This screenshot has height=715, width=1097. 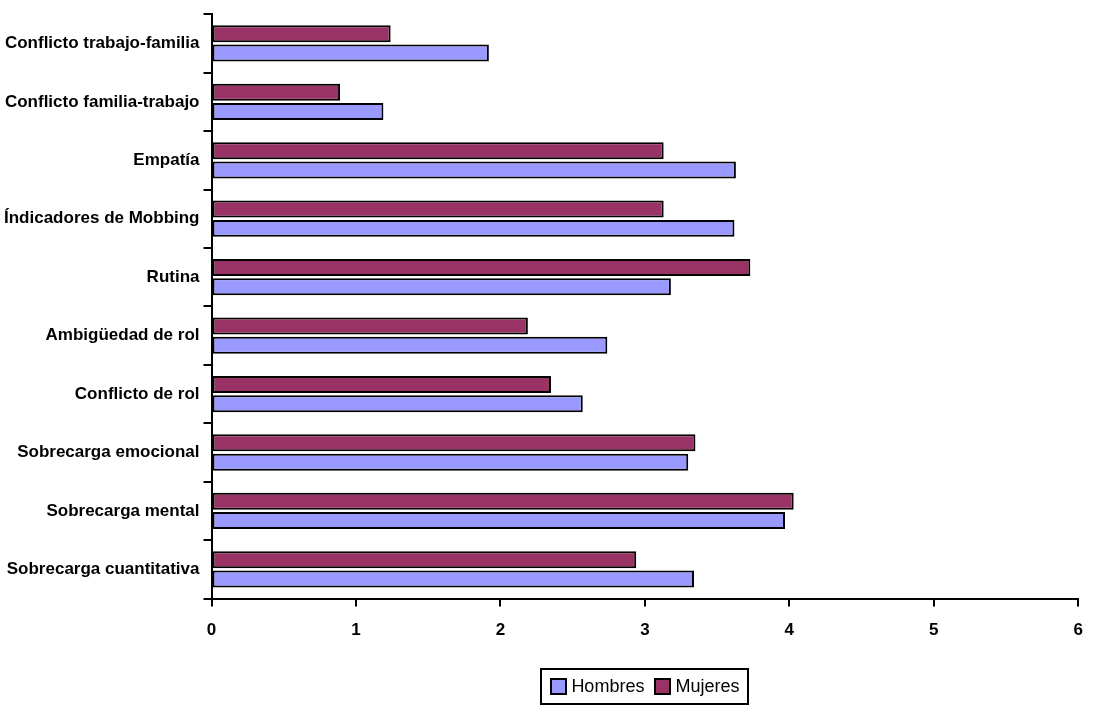 I want to click on y-tick-label: Conflicto trabajo-familia, so click(x=102, y=43).